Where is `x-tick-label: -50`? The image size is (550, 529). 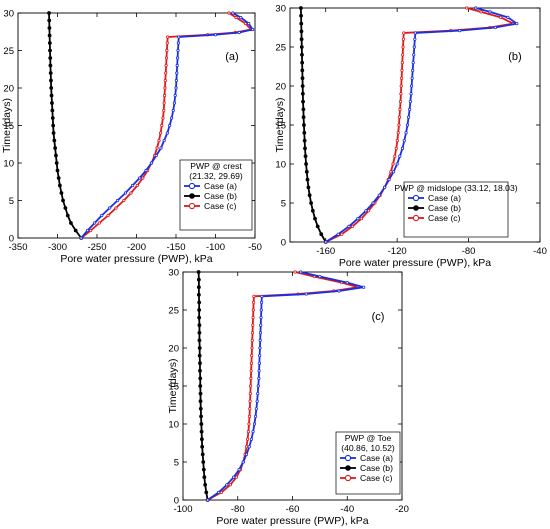
x-tick-label: -50 is located at coordinates (255, 247).